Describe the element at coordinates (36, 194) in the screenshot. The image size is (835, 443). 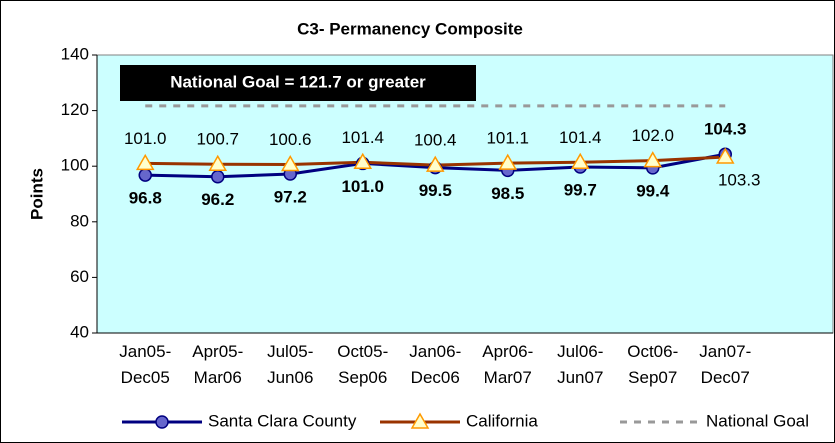
I see `y-axis-label: Points` at that location.